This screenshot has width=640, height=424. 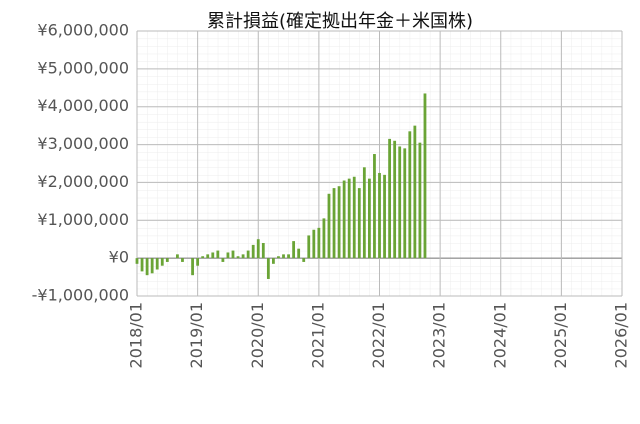 I want to click on x-tick-label: 2021/01, so click(x=317, y=335).